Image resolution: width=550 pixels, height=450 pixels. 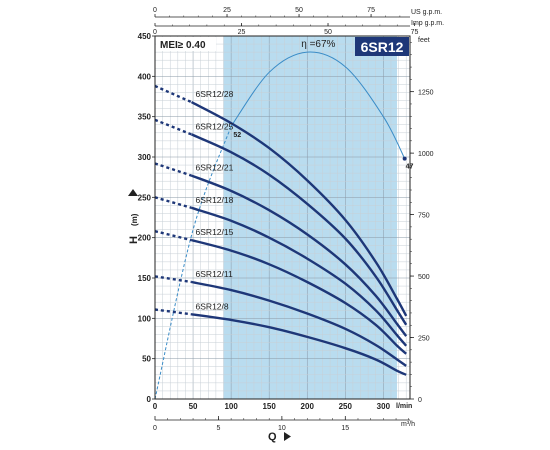 What do you see at coordinates (328, 32) in the screenshot?
I see `imp-tick-label: 50` at bounding box center [328, 32].